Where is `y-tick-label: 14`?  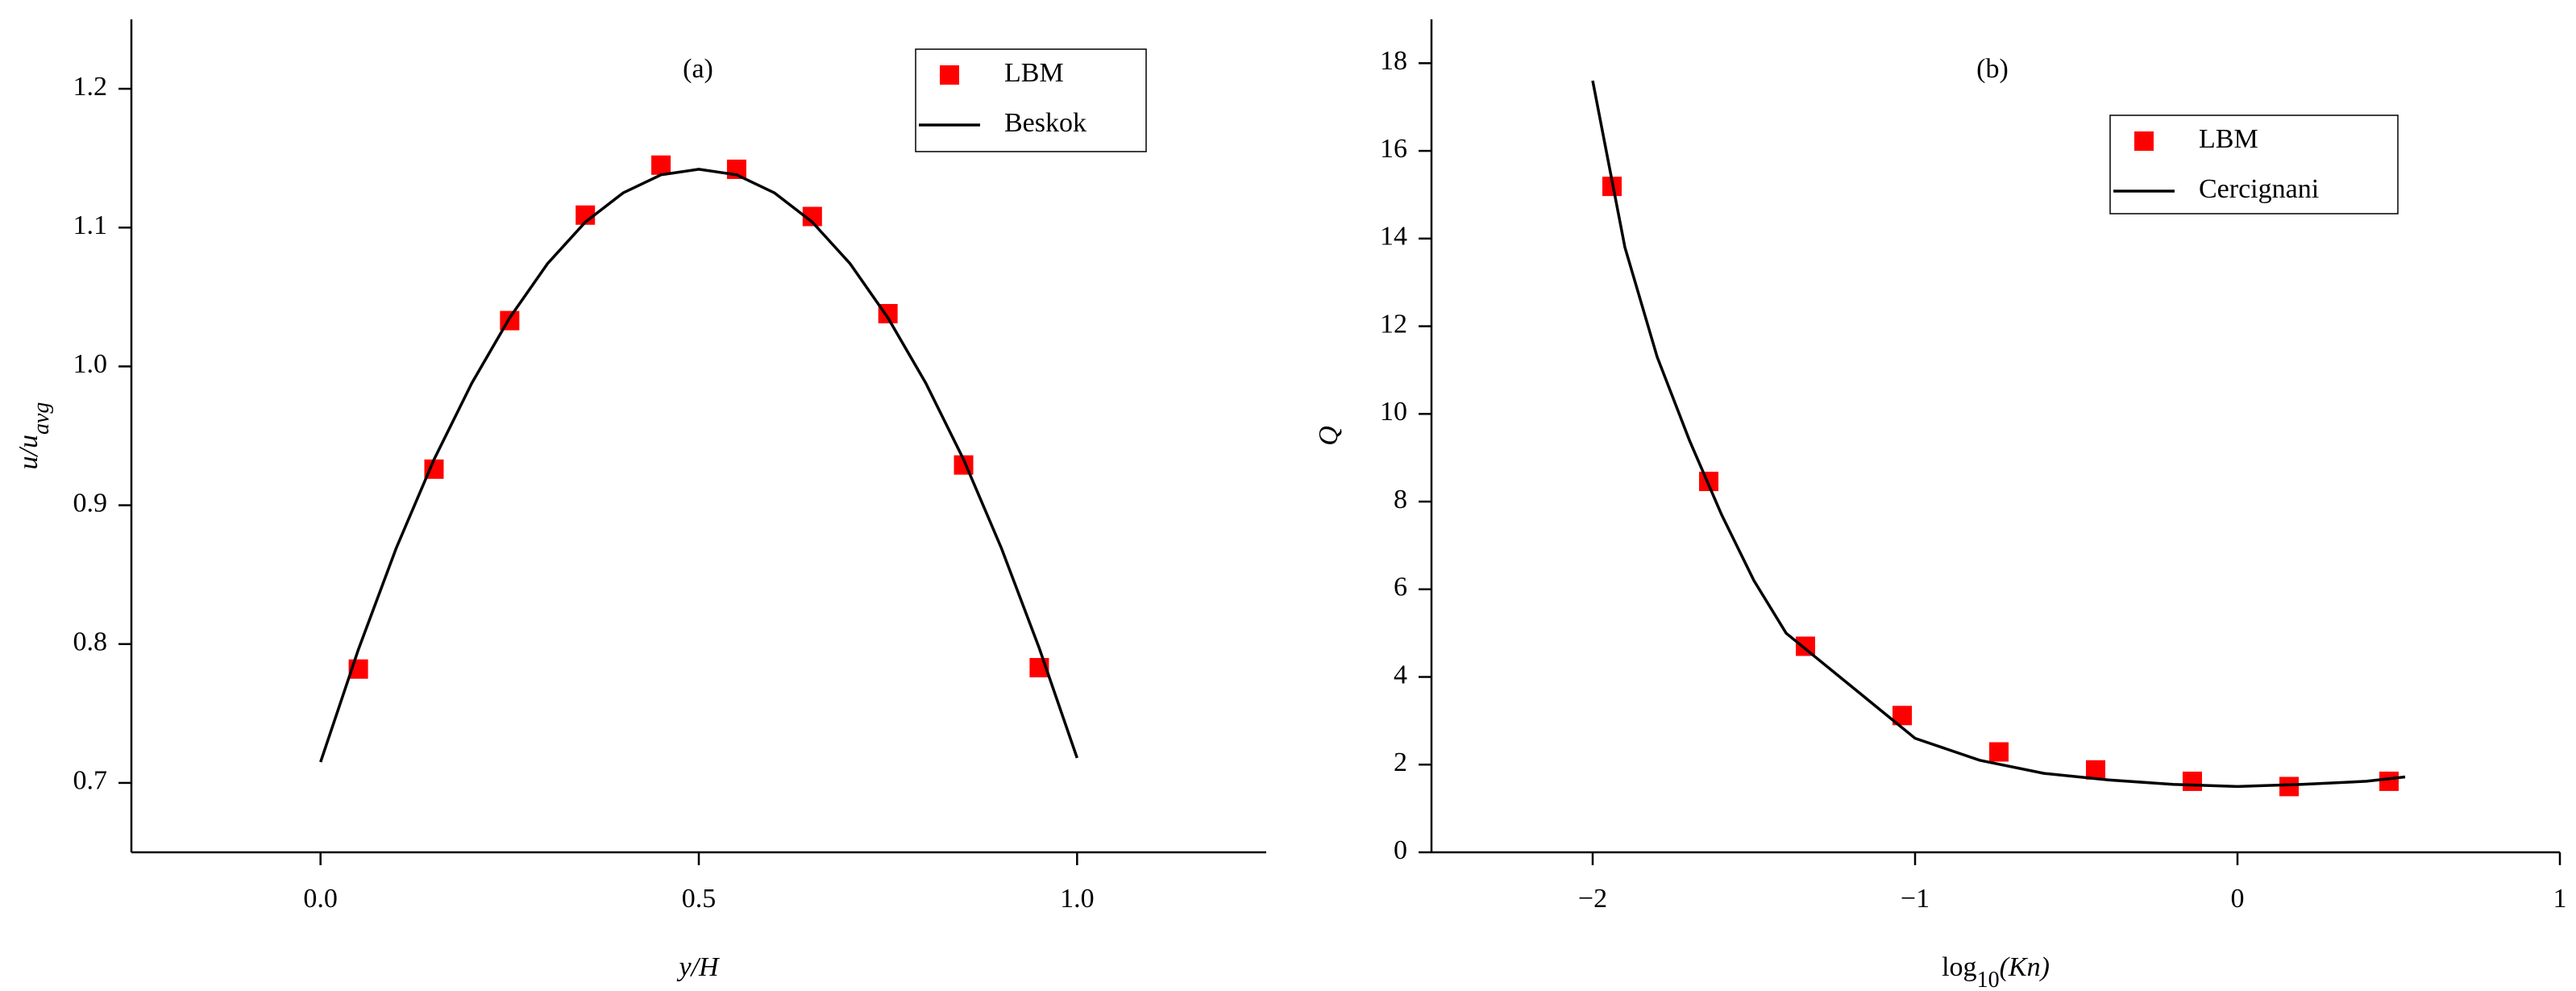
y-tick-label: 14 is located at coordinates (1393, 237).